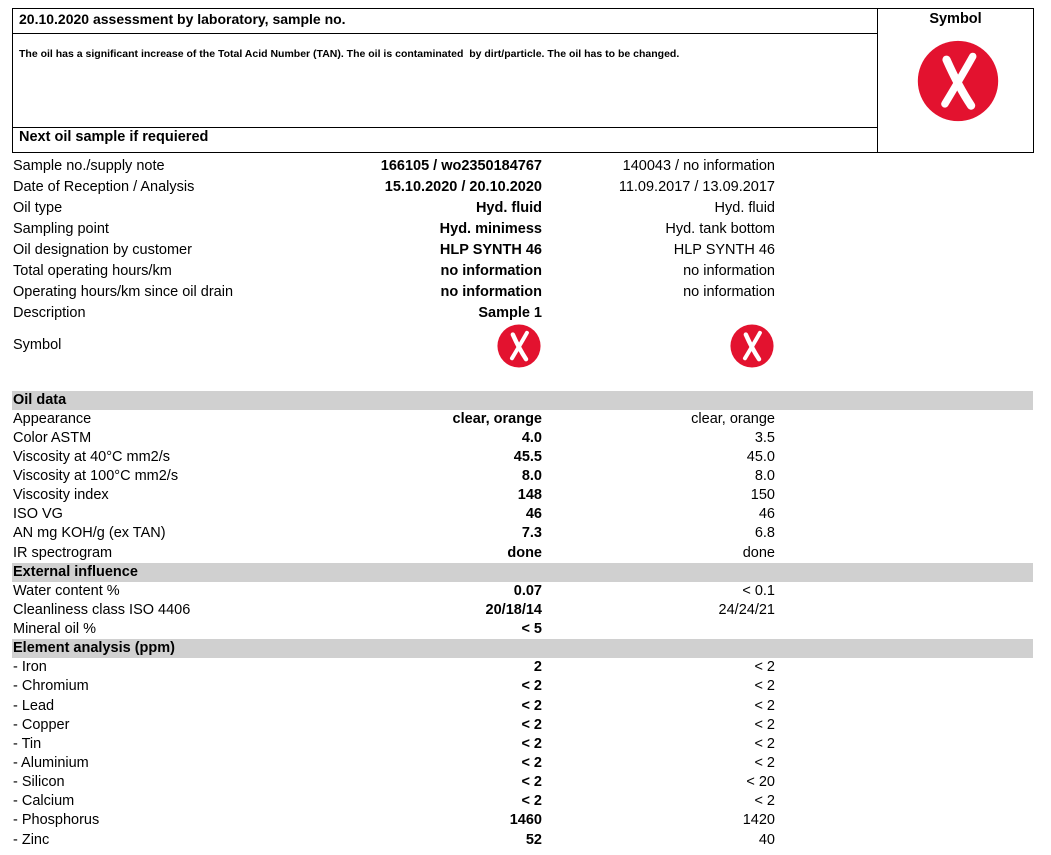  I want to click on sample1-value: 45.5, so click(527, 456).